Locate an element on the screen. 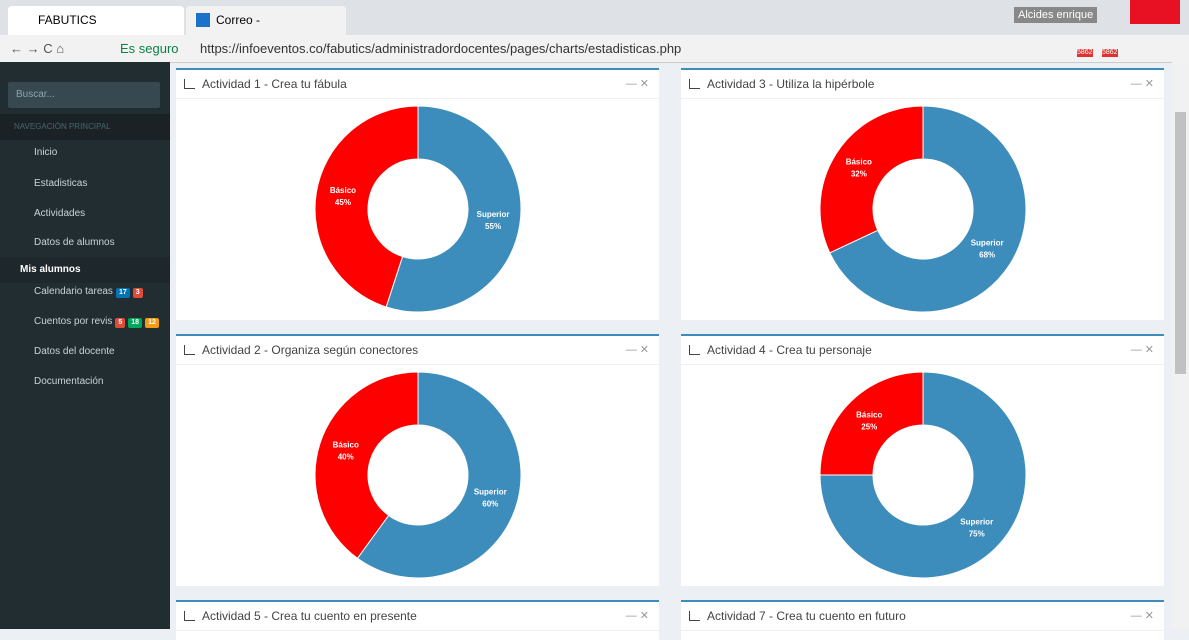 This screenshot has height=640, width=1189. tab: FABUTICS is located at coordinates (96, 20).